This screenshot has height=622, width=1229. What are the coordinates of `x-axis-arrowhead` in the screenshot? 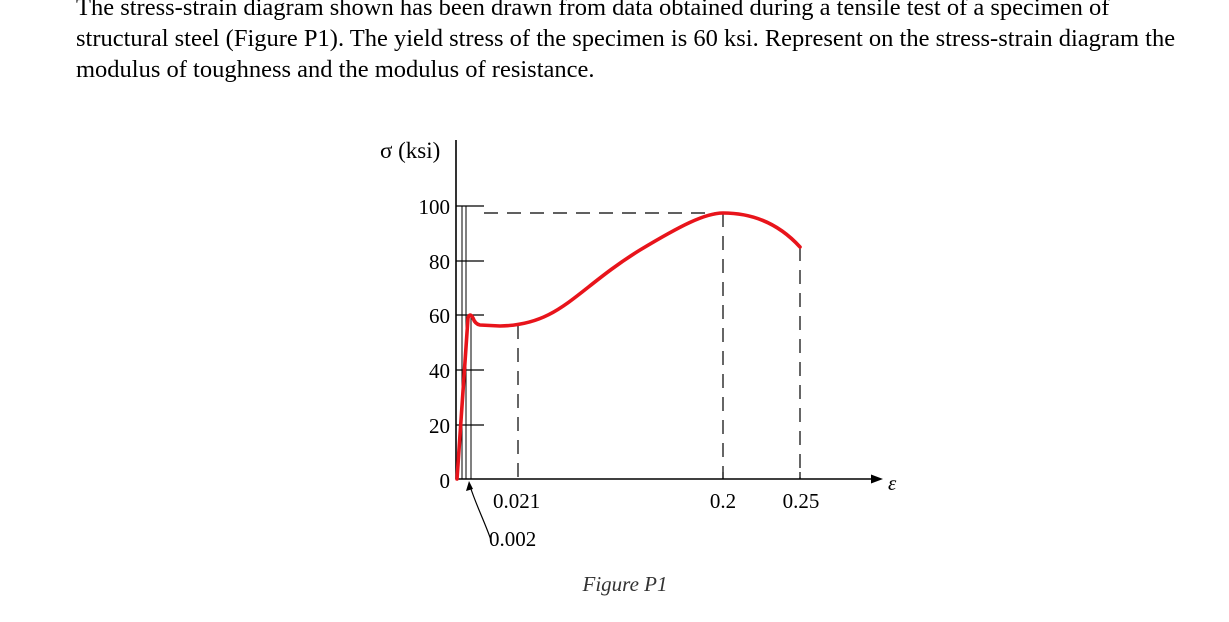 It's located at (877, 479).